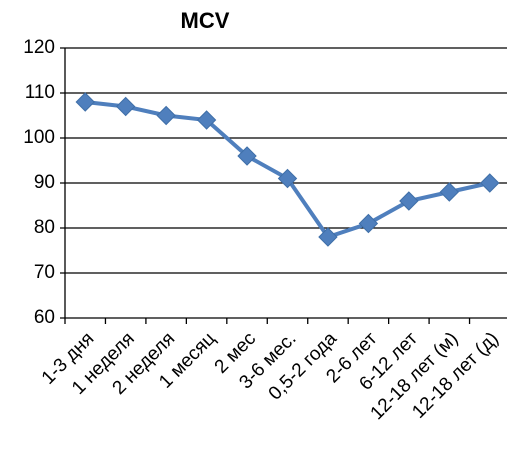 This screenshot has width=507, height=459. I want to click on y-tick-label: 60, so click(44, 317).